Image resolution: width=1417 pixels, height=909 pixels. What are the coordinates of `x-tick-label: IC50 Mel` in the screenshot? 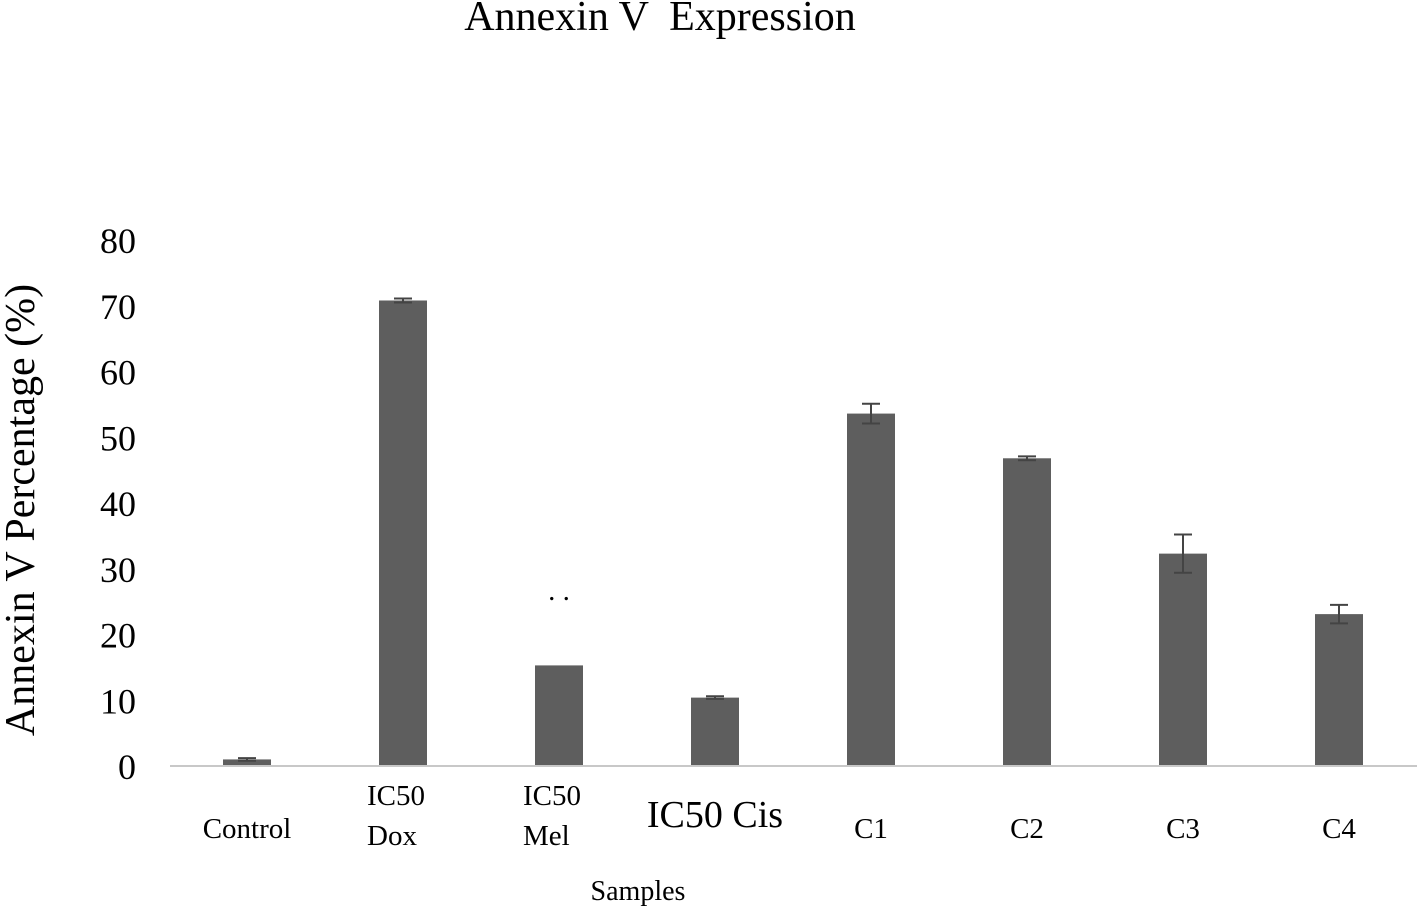 It's located at (552, 816).